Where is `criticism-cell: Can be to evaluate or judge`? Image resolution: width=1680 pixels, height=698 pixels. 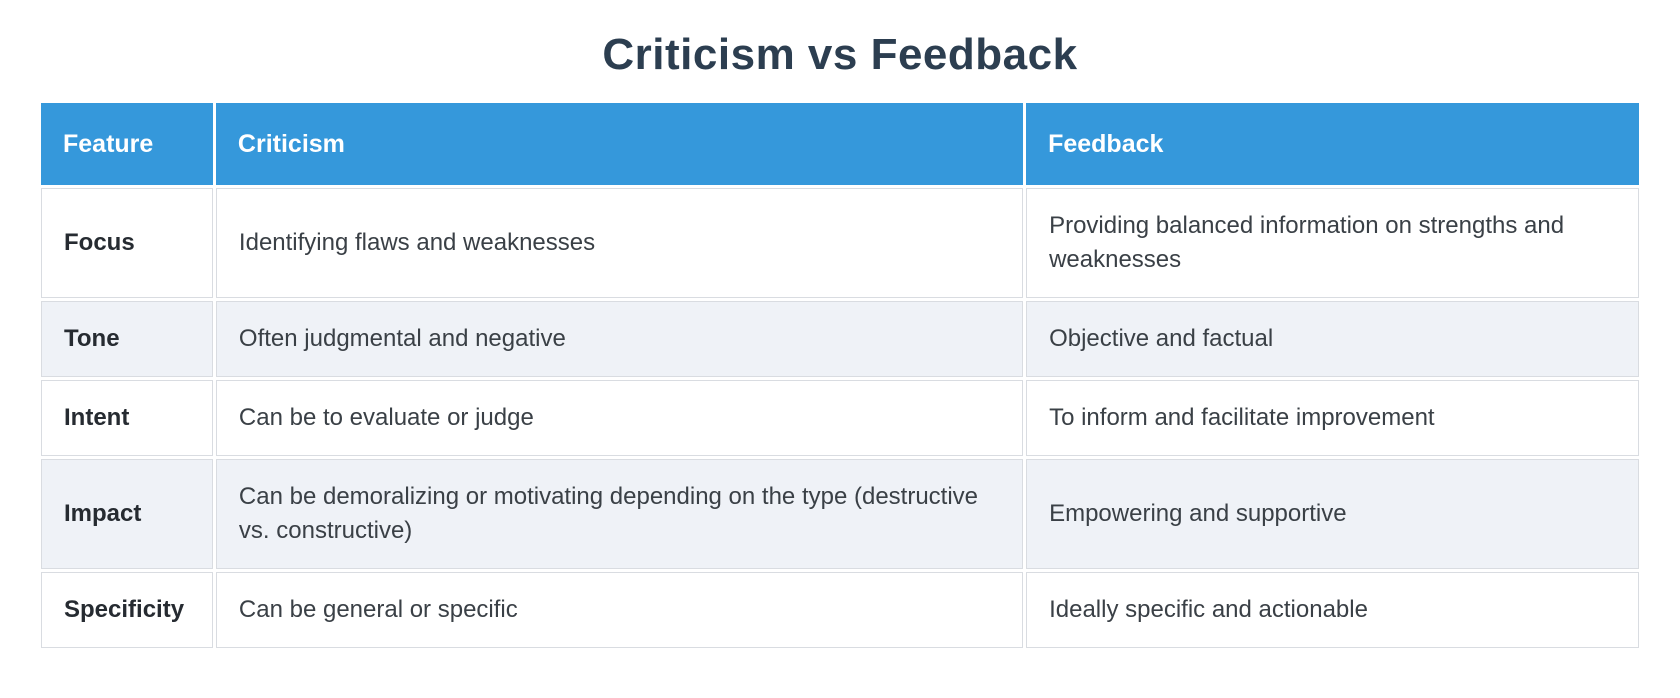
criticism-cell: Can be to evaluate or judge is located at coordinates (619, 418).